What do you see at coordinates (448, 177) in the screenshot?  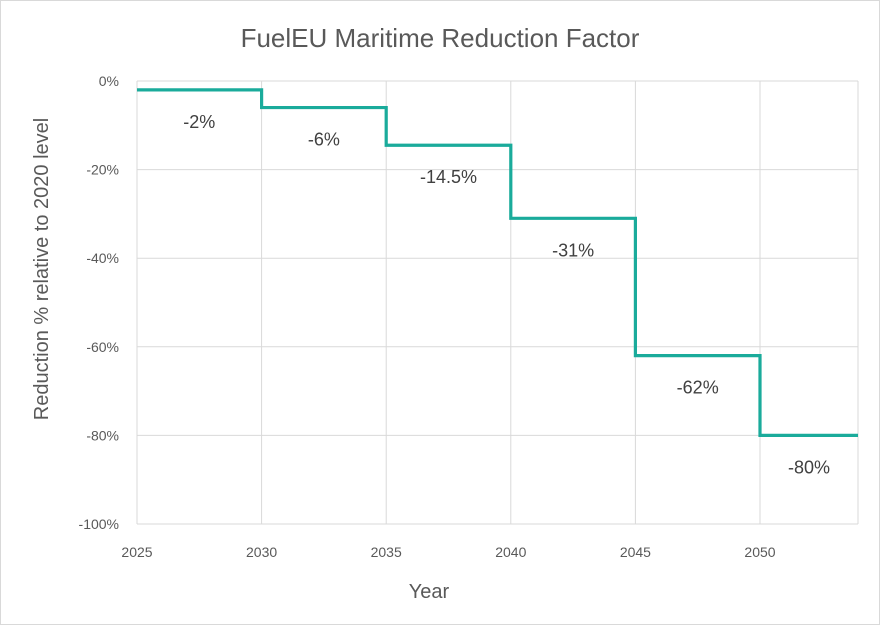 I see `data-label: -14.5%` at bounding box center [448, 177].